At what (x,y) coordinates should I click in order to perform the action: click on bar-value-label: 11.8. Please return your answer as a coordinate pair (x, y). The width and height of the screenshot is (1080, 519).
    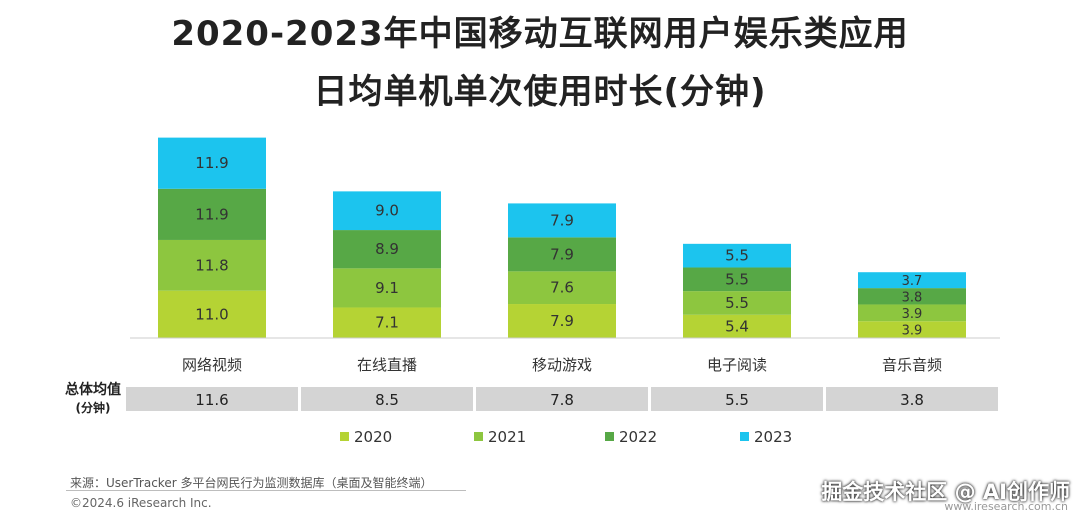
    Looking at the image, I should click on (211, 265).